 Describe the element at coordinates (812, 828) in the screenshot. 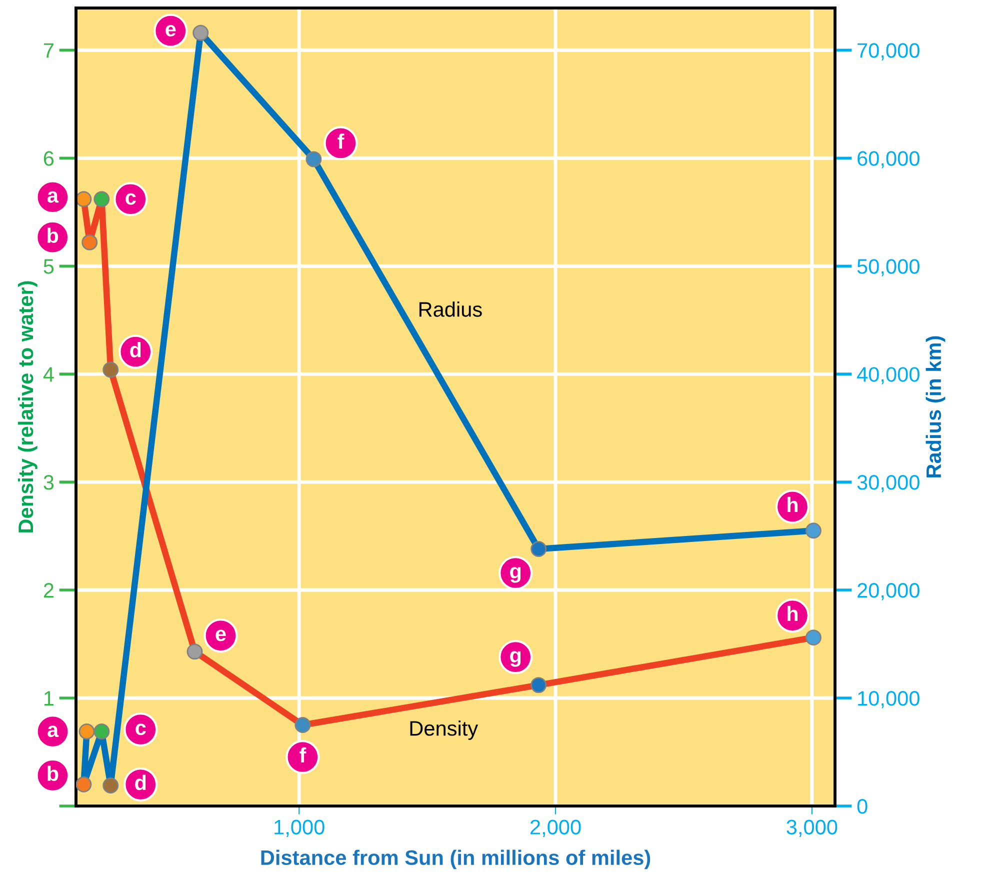

I see `x-tick-label: 3,000` at that location.